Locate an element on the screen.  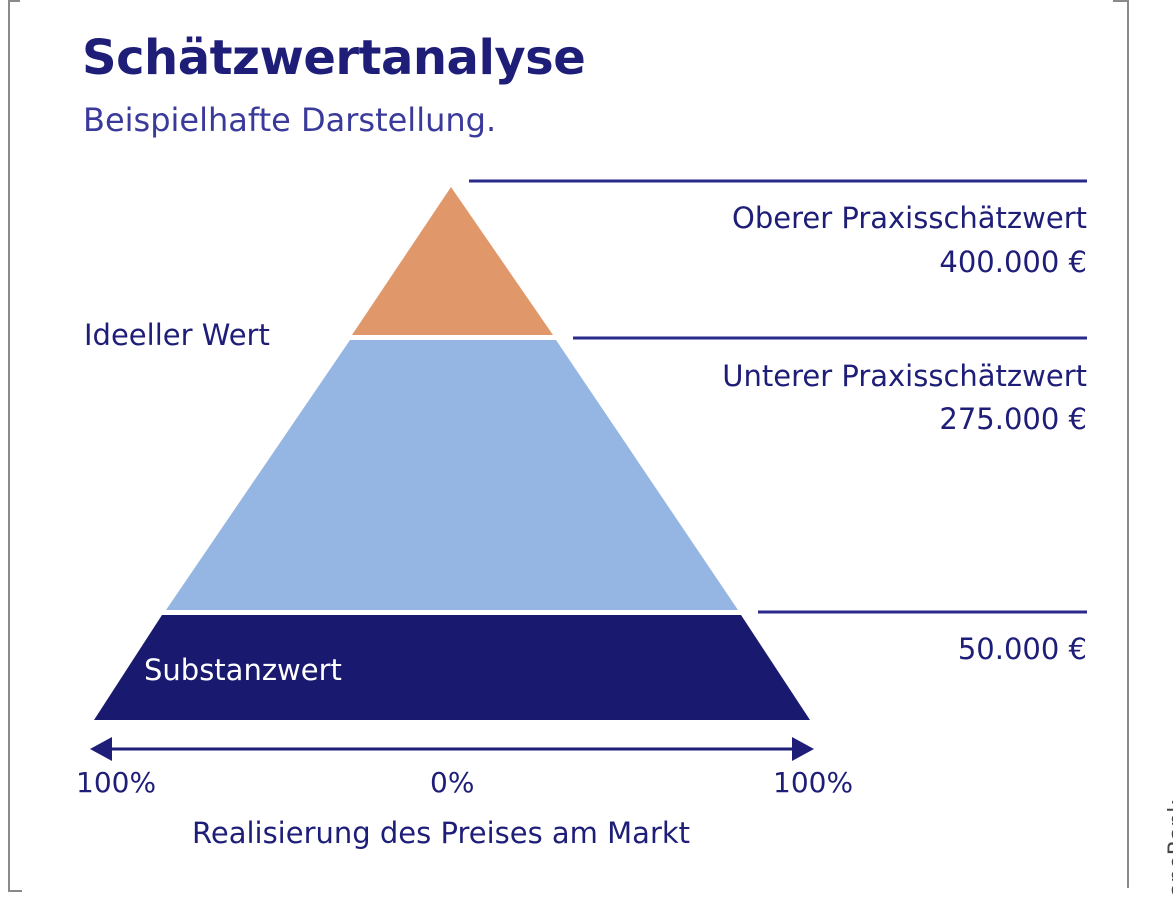
axis-tick-center: 0% is located at coordinates (452, 782).